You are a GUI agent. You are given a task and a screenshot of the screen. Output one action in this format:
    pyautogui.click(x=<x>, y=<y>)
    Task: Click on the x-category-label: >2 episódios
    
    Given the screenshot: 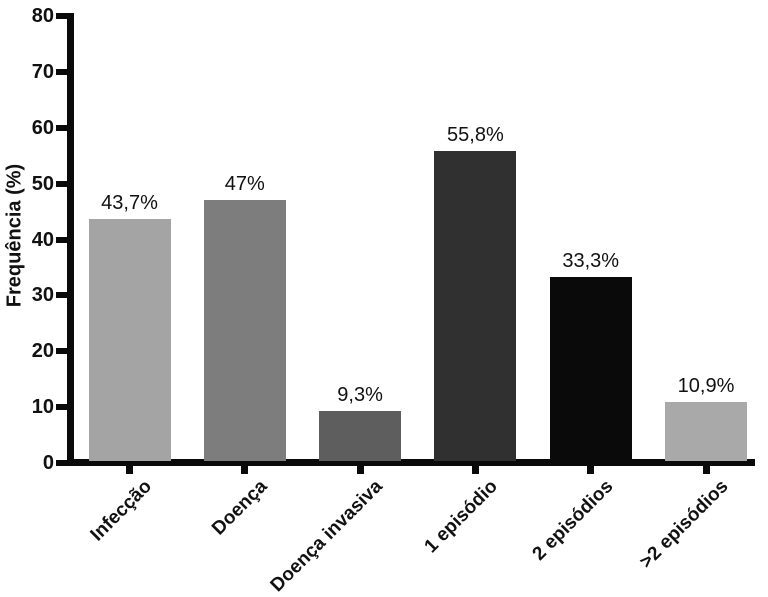 What is the action you would take?
    pyautogui.click(x=684, y=524)
    